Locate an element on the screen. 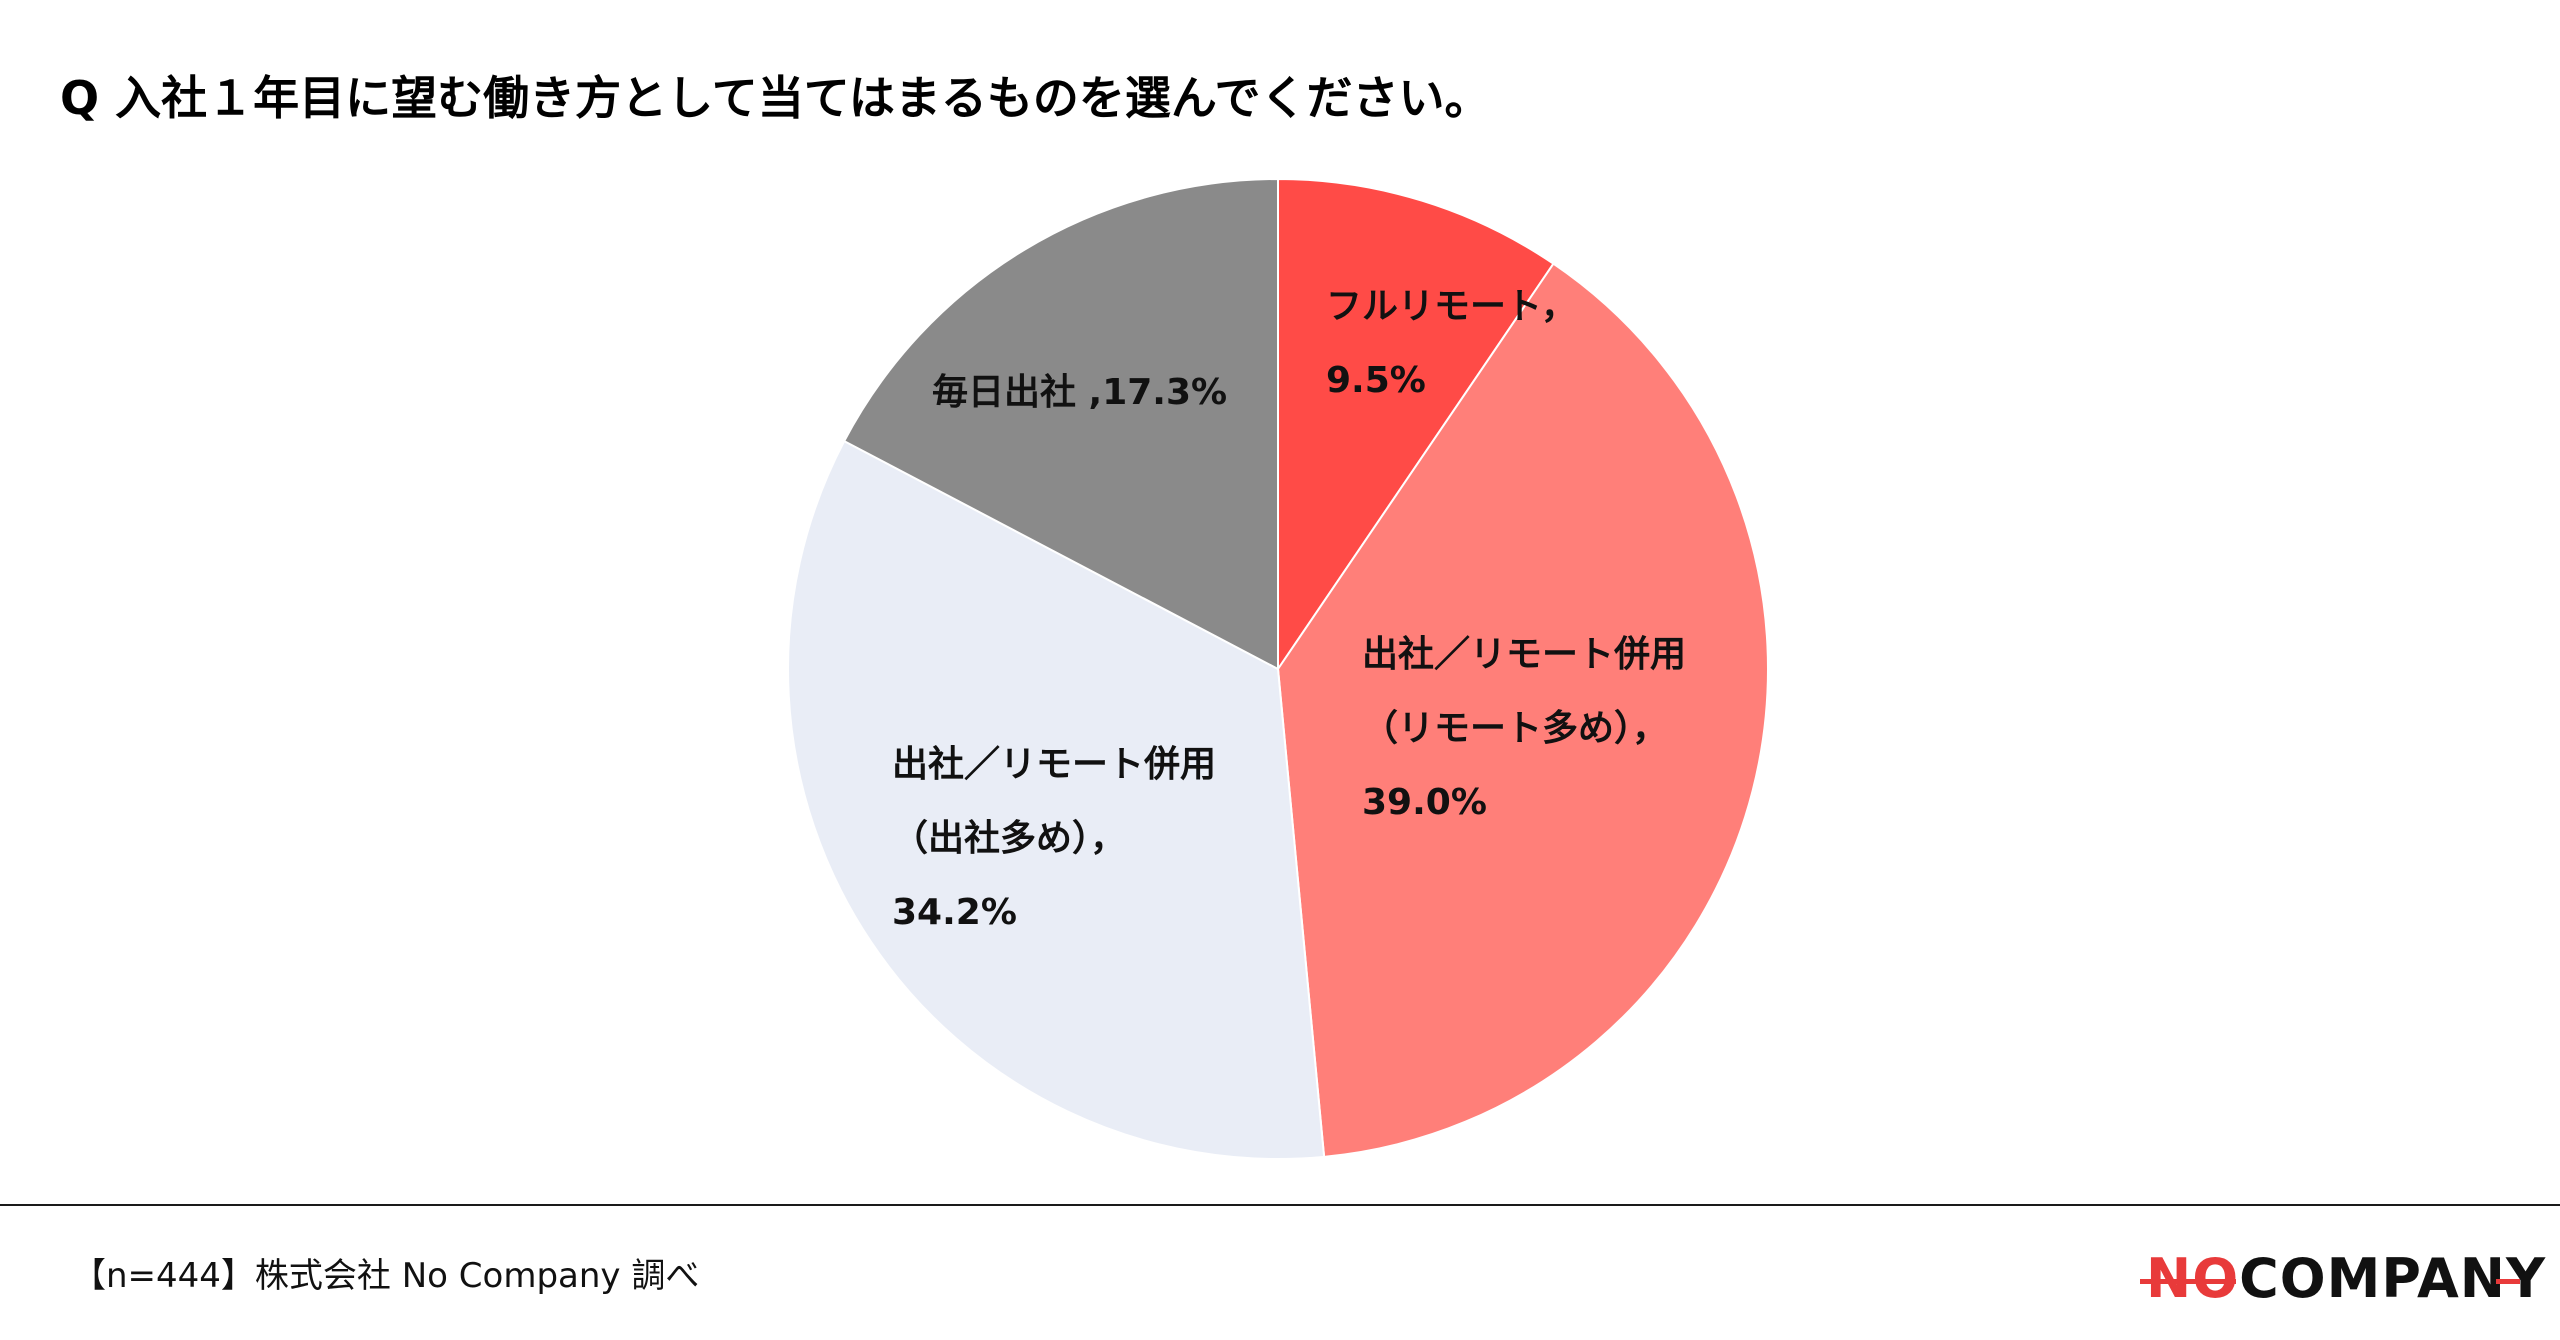  label-line: 34.2% is located at coordinates (954, 912).